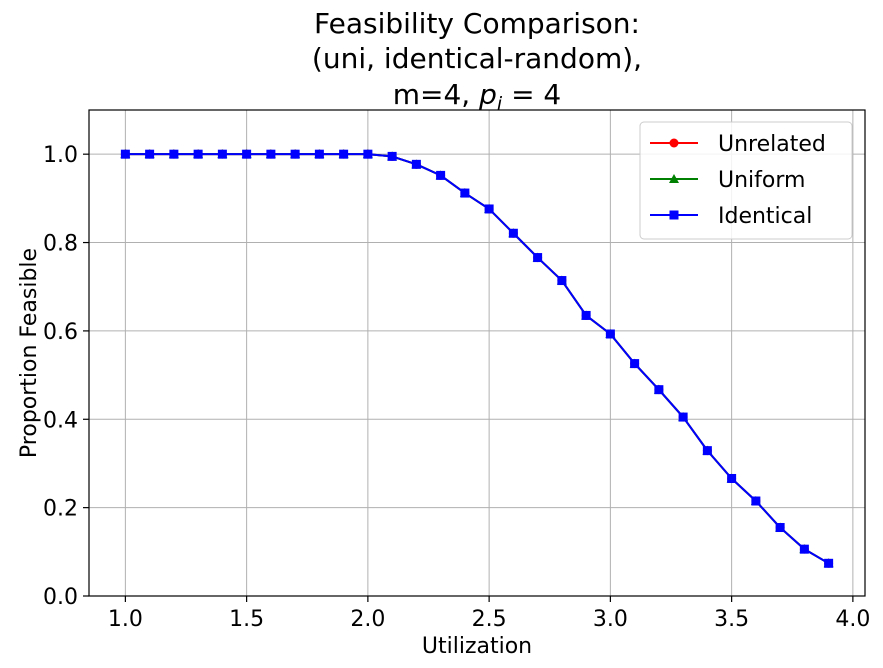 The height and width of the screenshot is (668, 883). Describe the element at coordinates (60, 509) in the screenshot. I see `y-tick-label: 0.2` at that location.